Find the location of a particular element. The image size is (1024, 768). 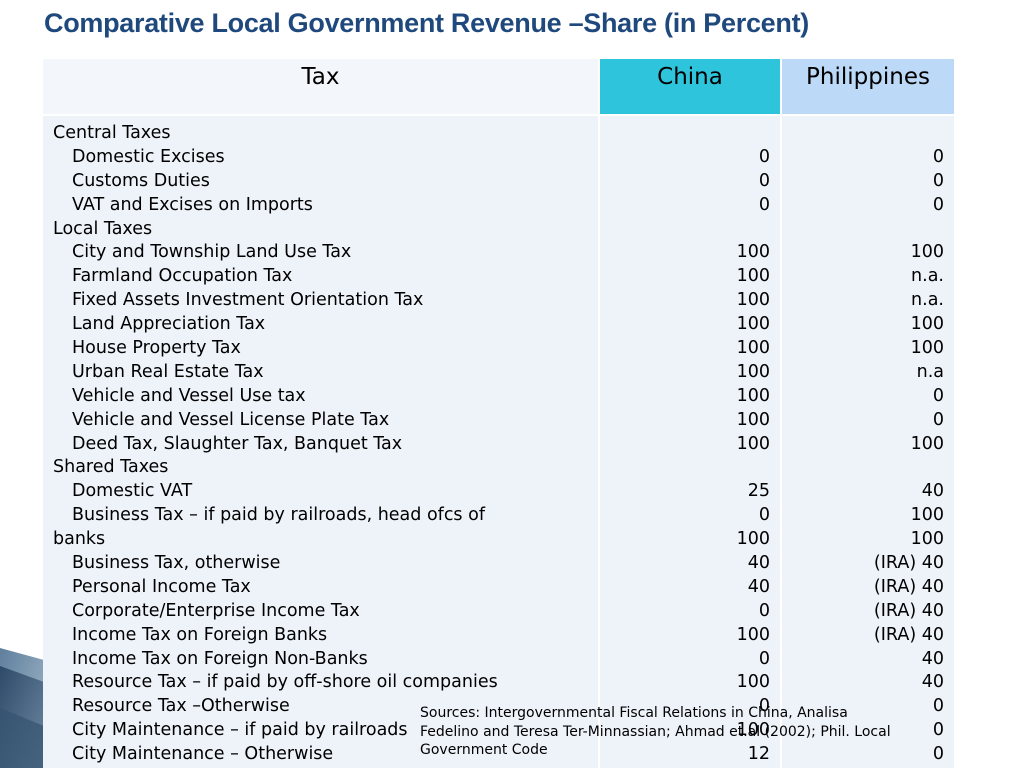

tax-row-label: Local Taxes is located at coordinates (103, 228).